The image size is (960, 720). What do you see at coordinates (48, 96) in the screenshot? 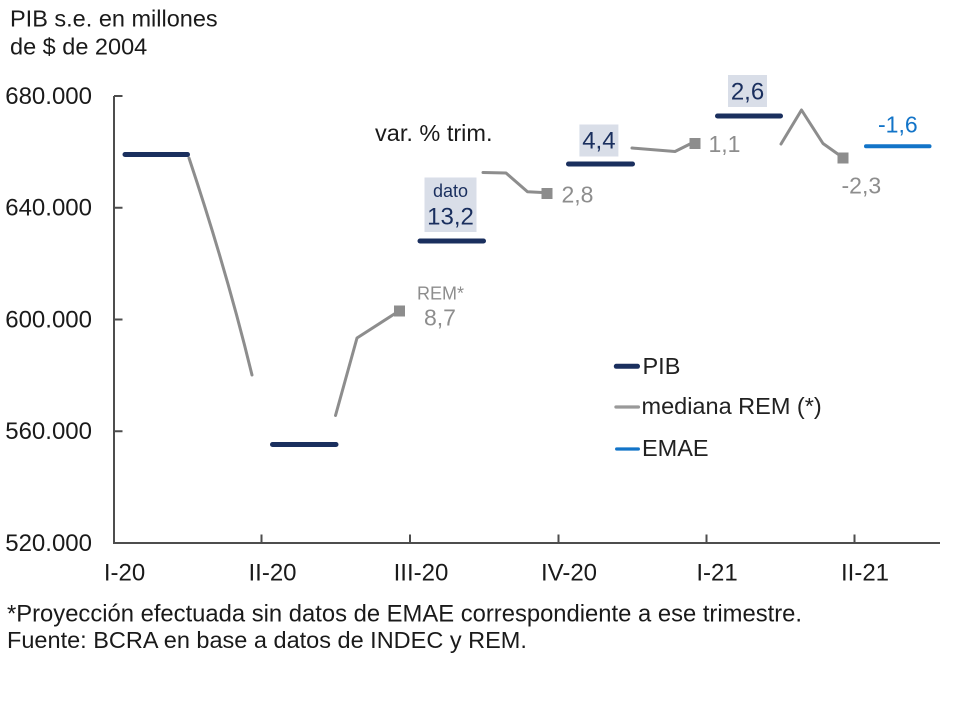
I see `svg-text: 680.000` at bounding box center [48, 96].